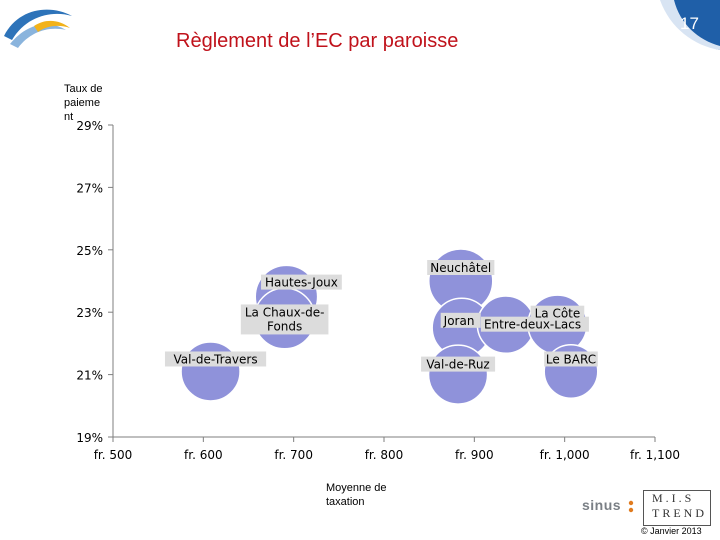 The image size is (720, 540). I want to click on bubble-label: Neuchâtel, so click(460, 268).